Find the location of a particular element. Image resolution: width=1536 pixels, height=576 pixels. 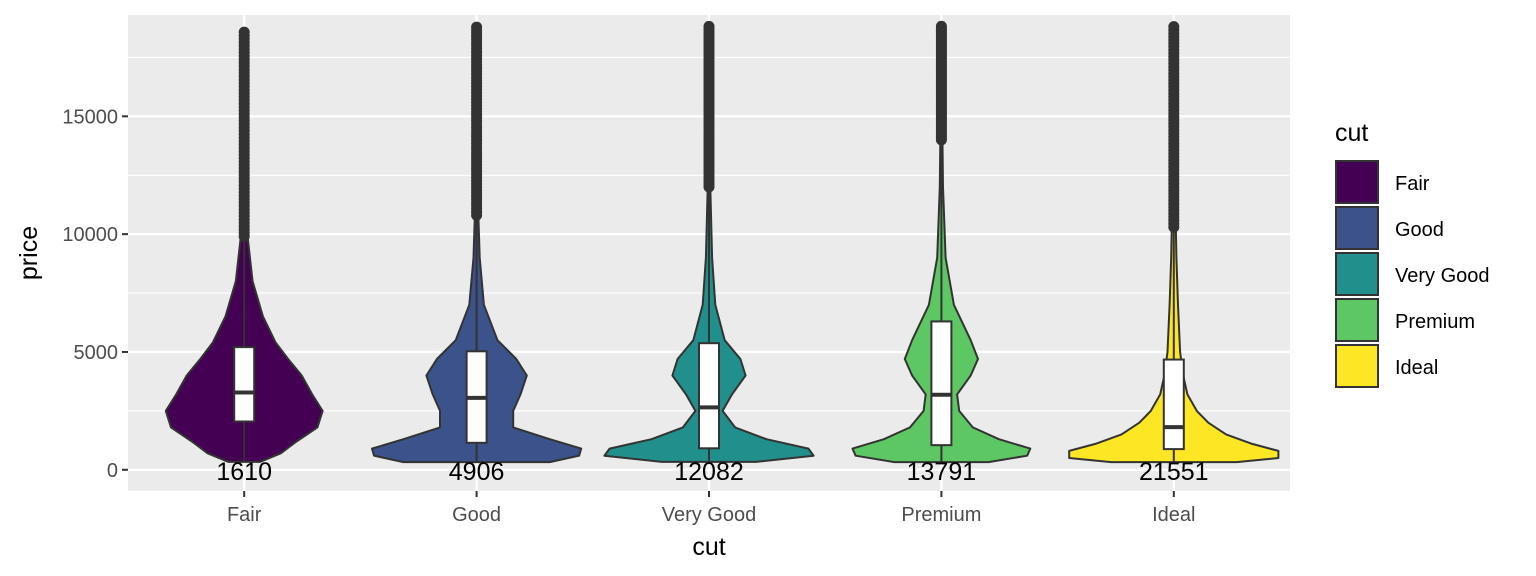

violin-group-ideal: 21551 is located at coordinates (1174, 253).